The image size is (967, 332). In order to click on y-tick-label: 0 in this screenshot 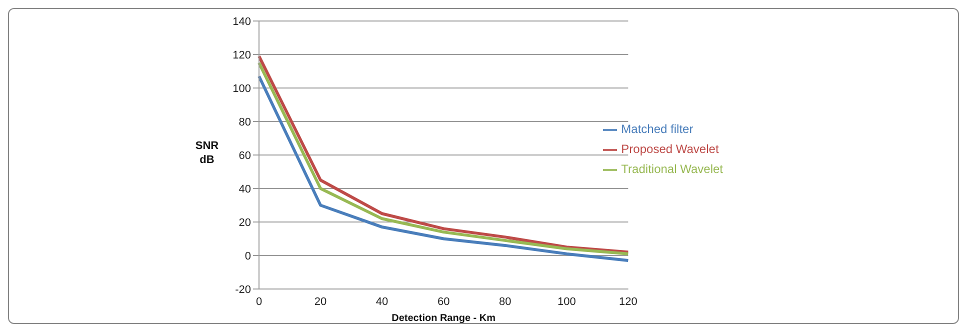, I will do `click(247, 256)`.